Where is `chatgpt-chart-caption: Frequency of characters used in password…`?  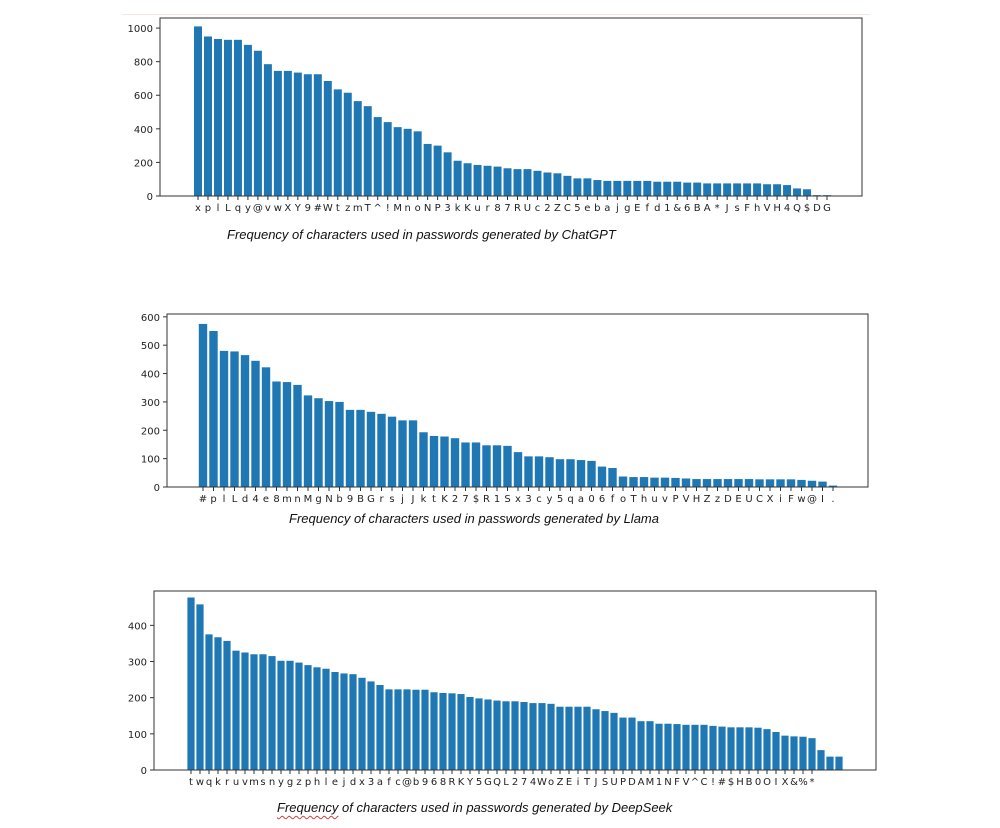 chatgpt-chart-caption: Frequency of characters used in password… is located at coordinates (421, 234).